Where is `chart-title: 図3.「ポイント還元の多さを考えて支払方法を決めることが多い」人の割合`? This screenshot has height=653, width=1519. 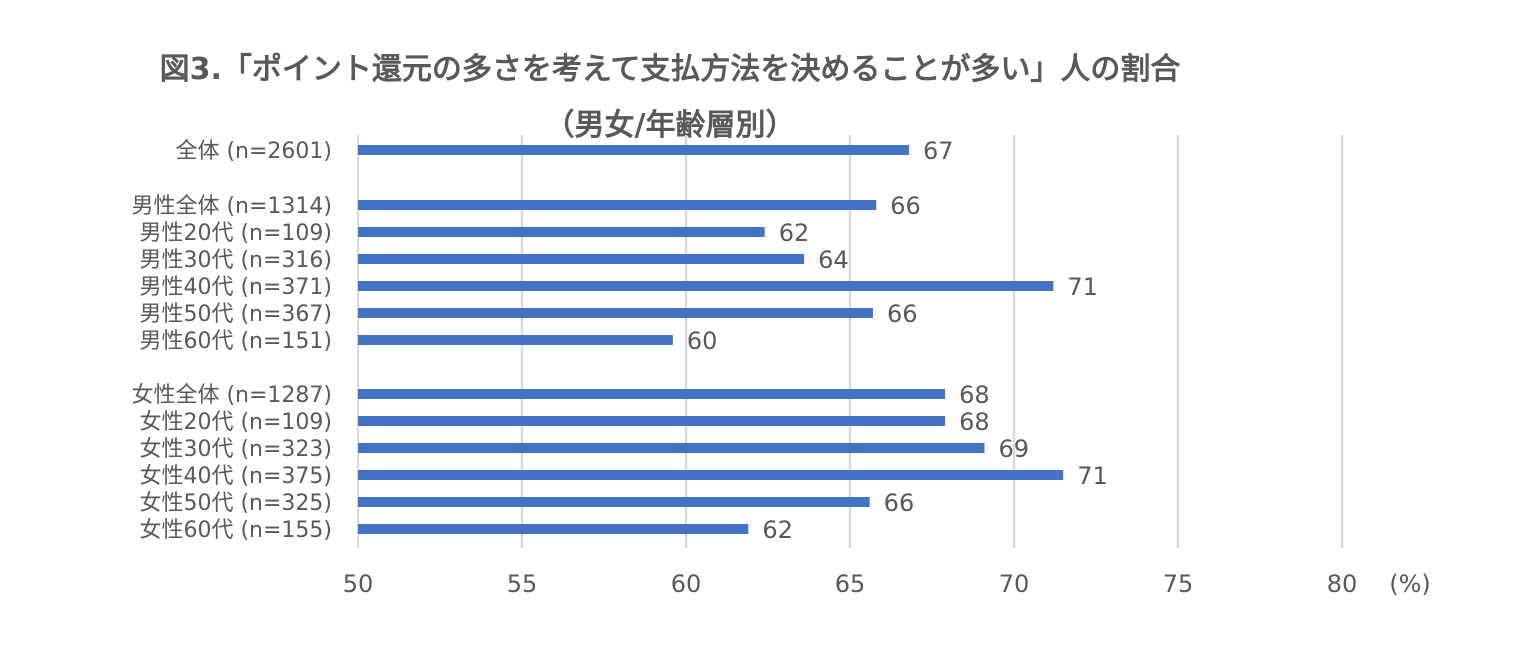 chart-title: 図3.「ポイント還元の多さを考えて支払方法を決めることが多い」人の割合 is located at coordinates (670, 69).